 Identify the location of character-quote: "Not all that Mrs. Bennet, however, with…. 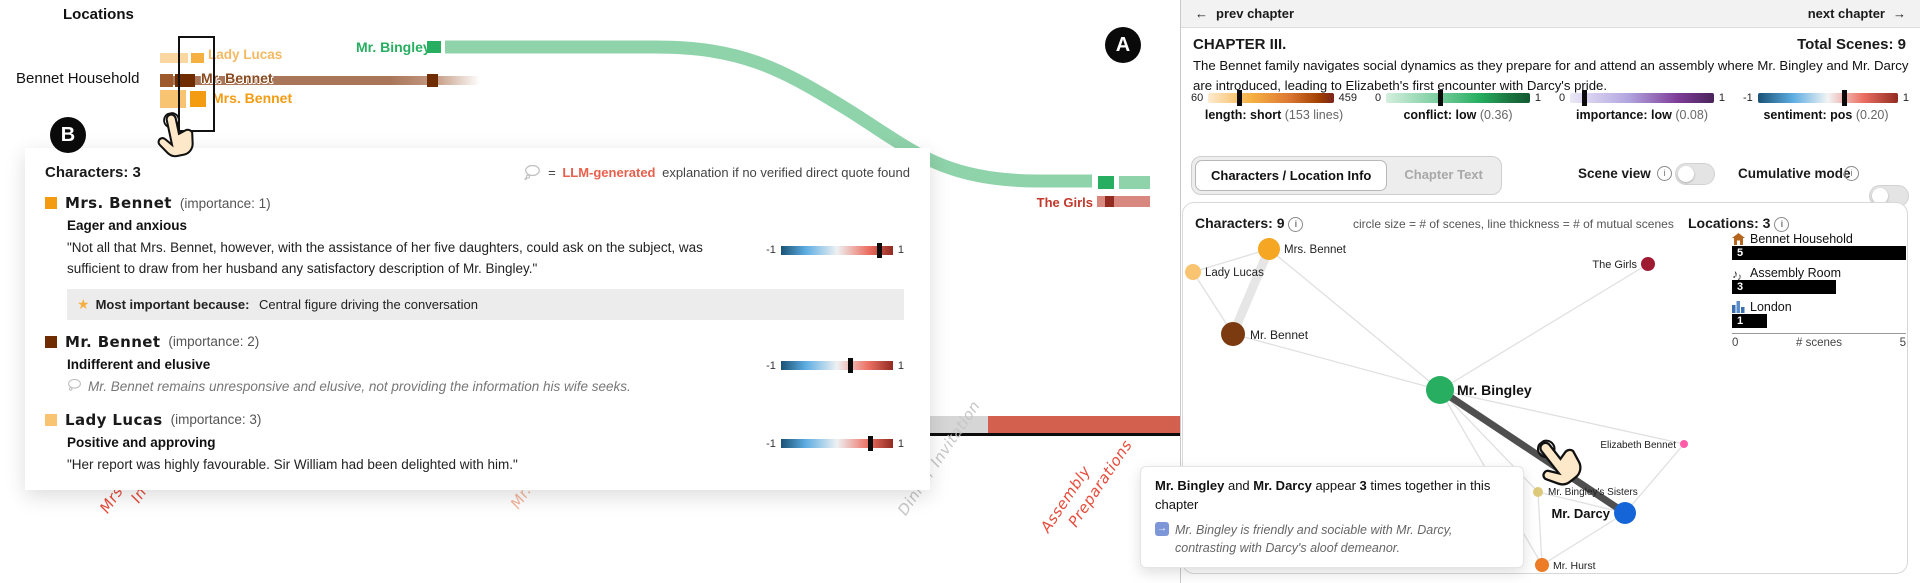
(387, 258).